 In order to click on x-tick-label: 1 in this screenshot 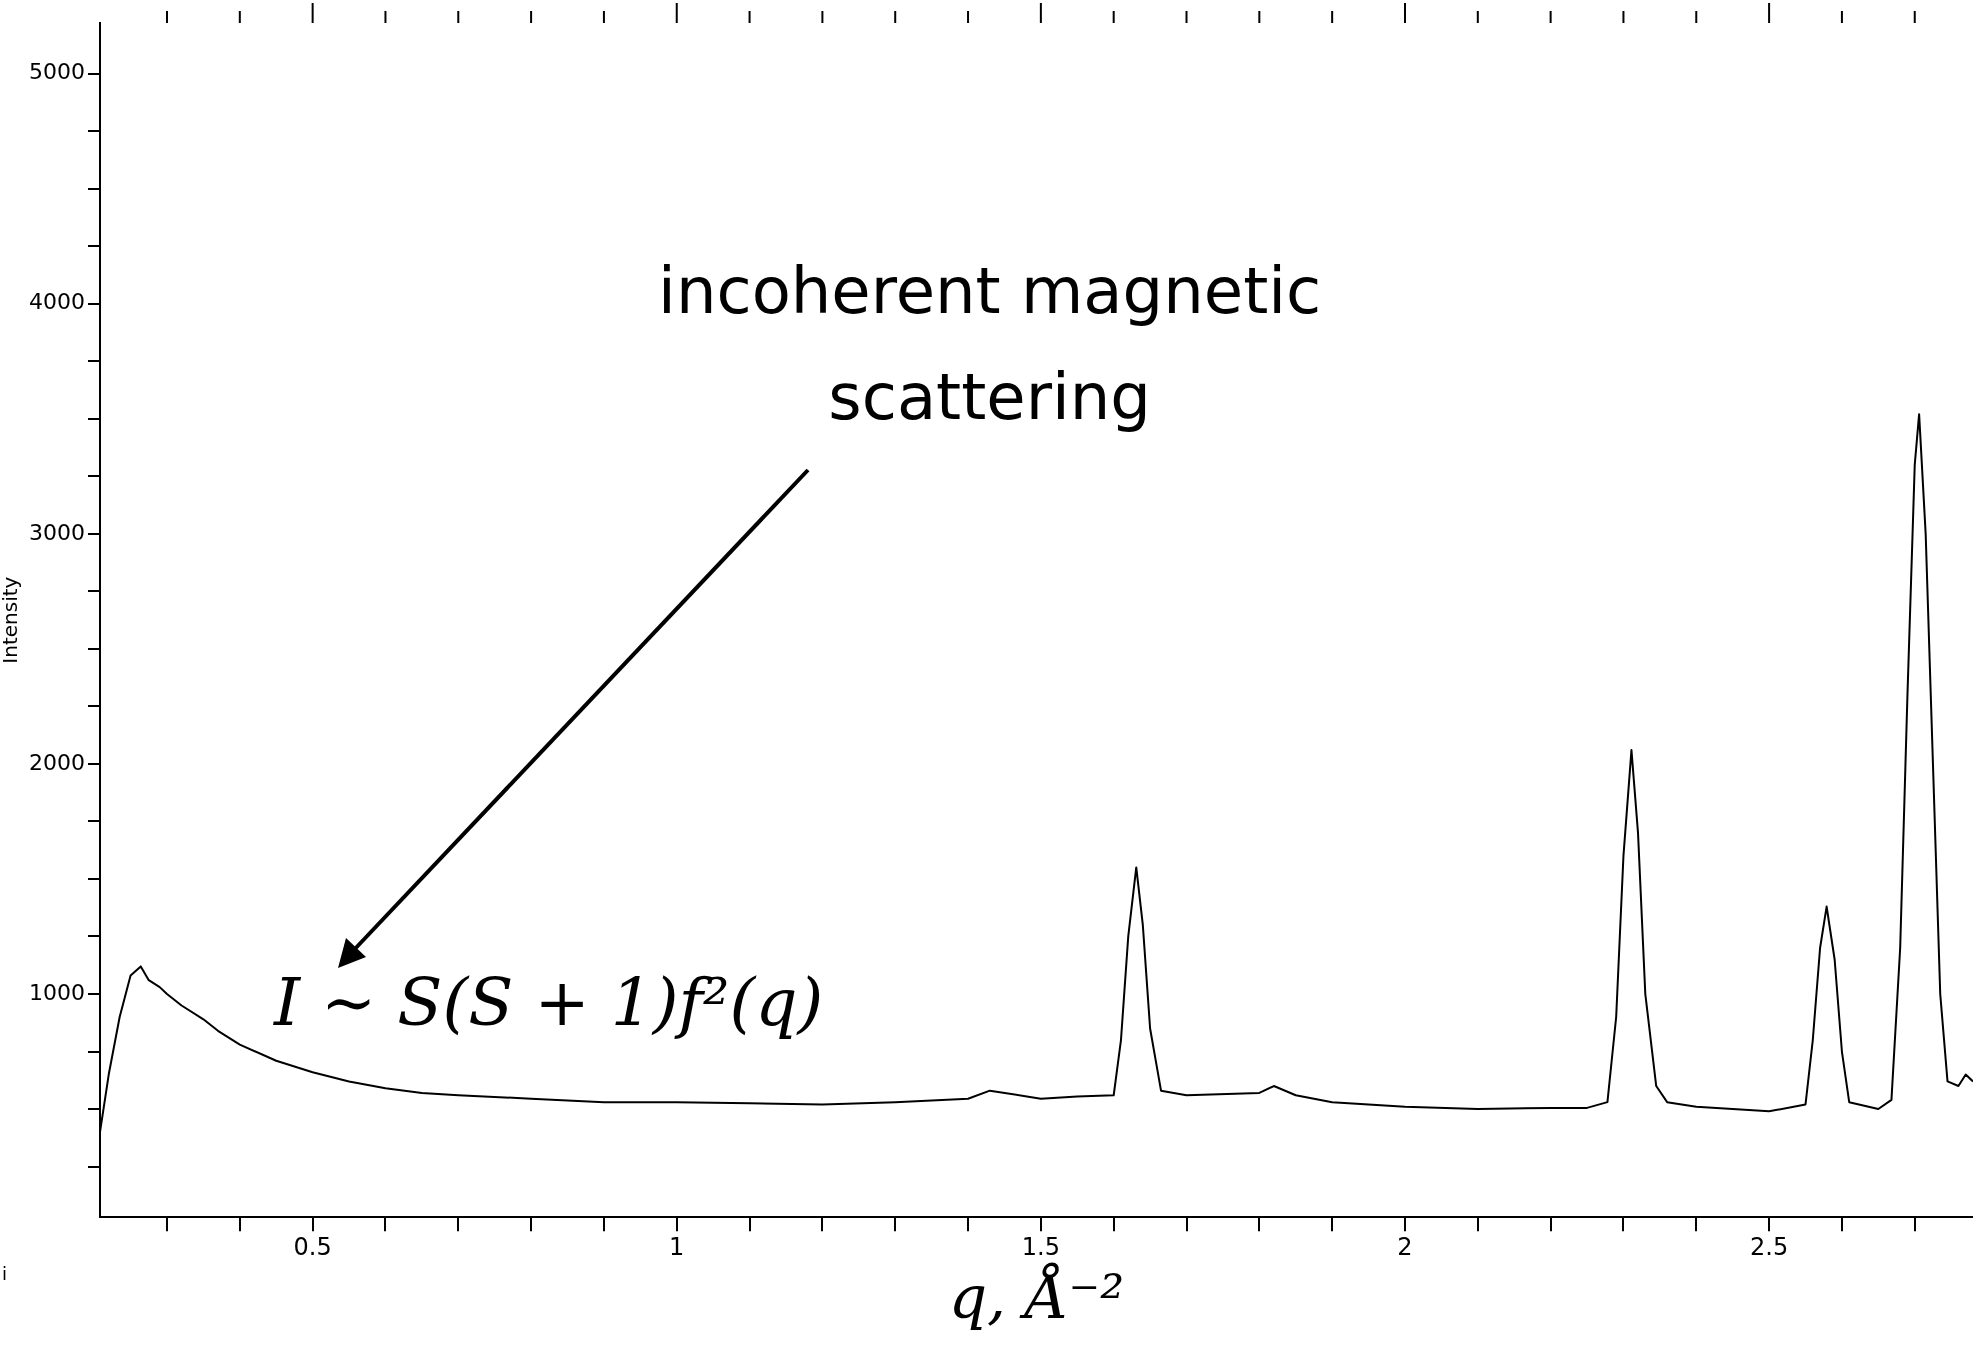, I will do `click(677, 1246)`.